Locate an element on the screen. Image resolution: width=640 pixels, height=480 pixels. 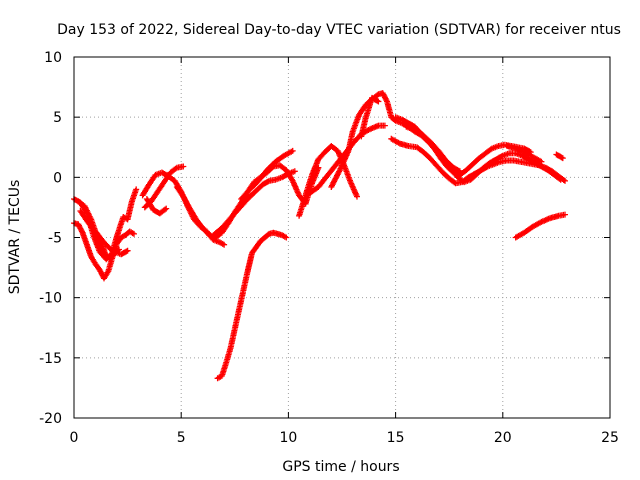
y-tick-label: 5 is located at coordinates (57, 118).